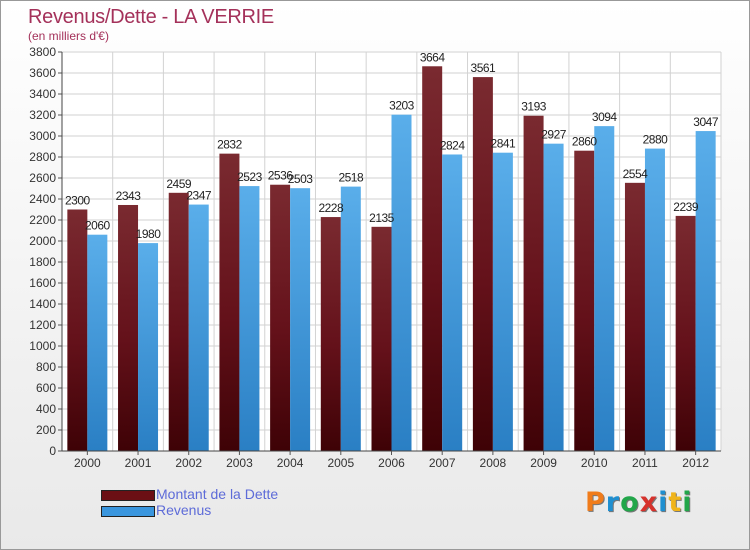 This screenshot has width=750, height=550. What do you see at coordinates (42, 304) in the screenshot?
I see `y-tick-label: 1400` at bounding box center [42, 304].